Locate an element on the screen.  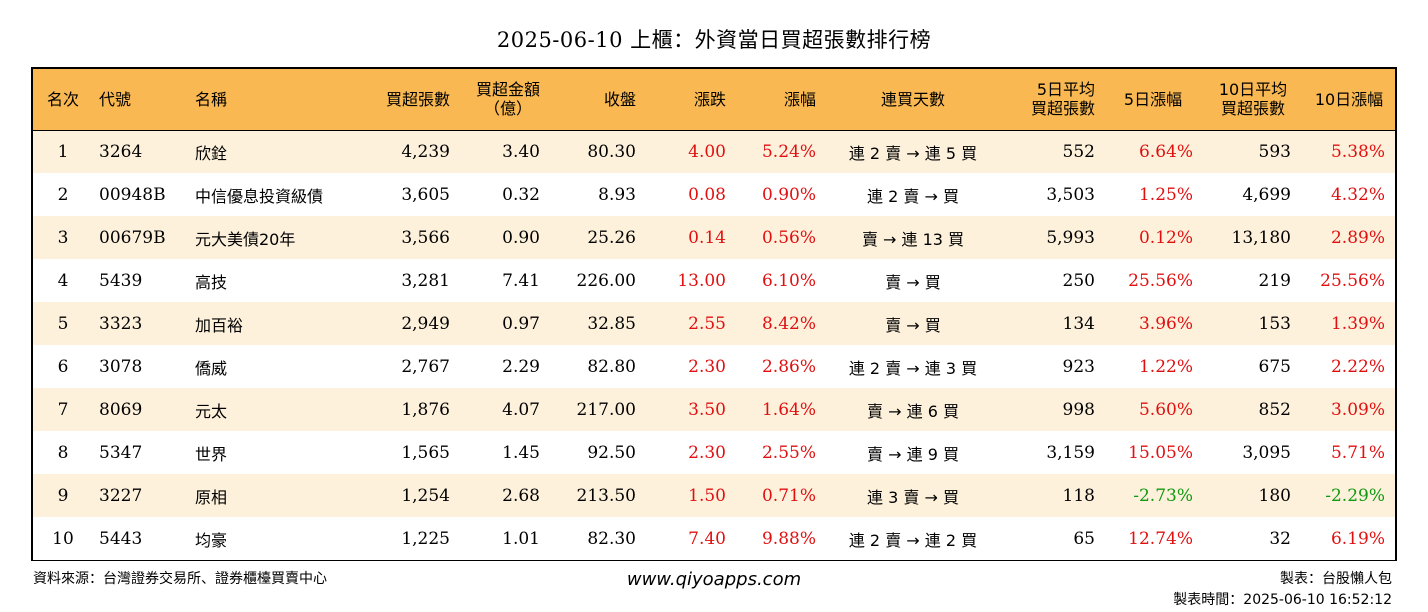
website-link: www.qiyoapps.com is located at coordinates (714, 579).